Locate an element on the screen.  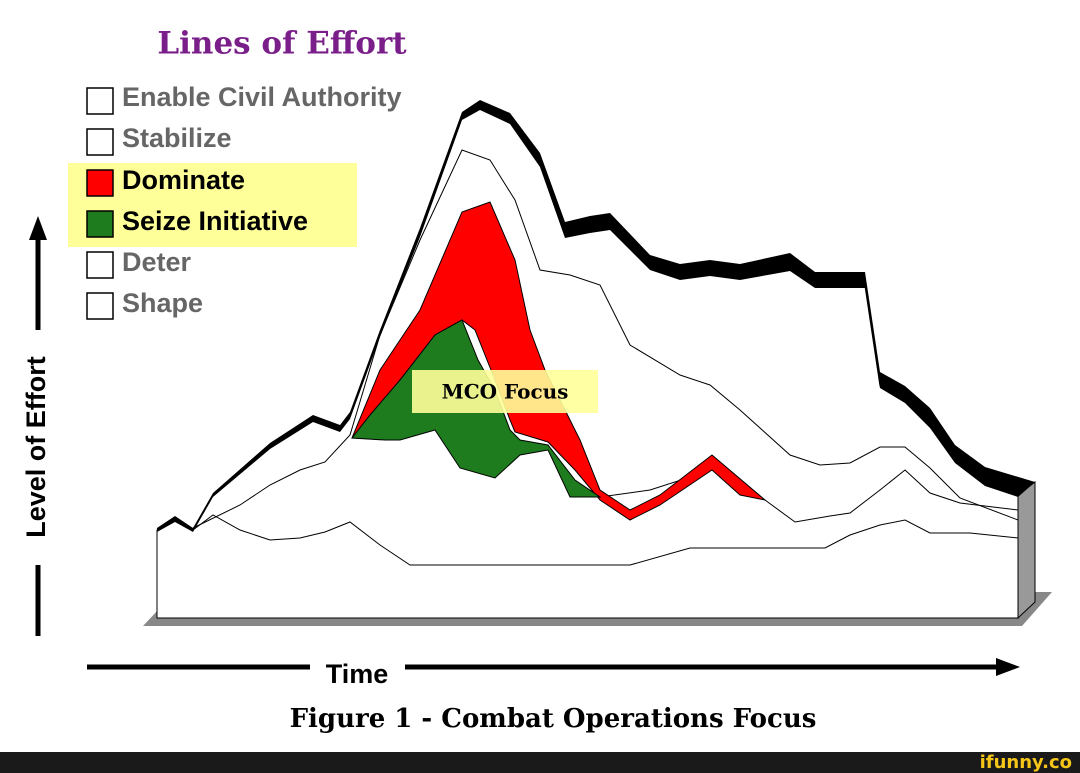
watermark-bar is located at coordinates (540, 762).